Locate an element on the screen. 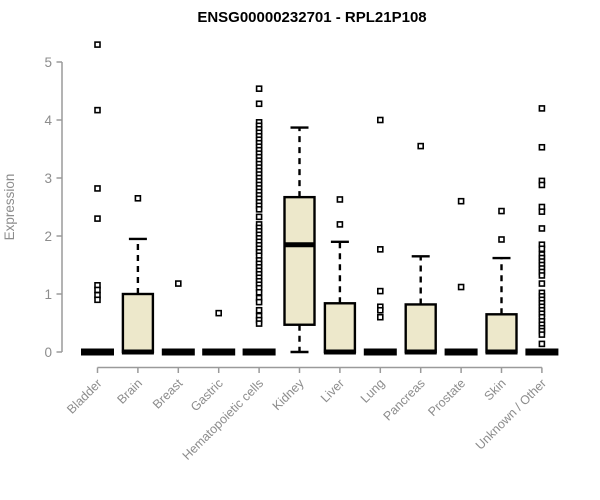 The image size is (600, 500). boxplot-brain is located at coordinates (138, 275).